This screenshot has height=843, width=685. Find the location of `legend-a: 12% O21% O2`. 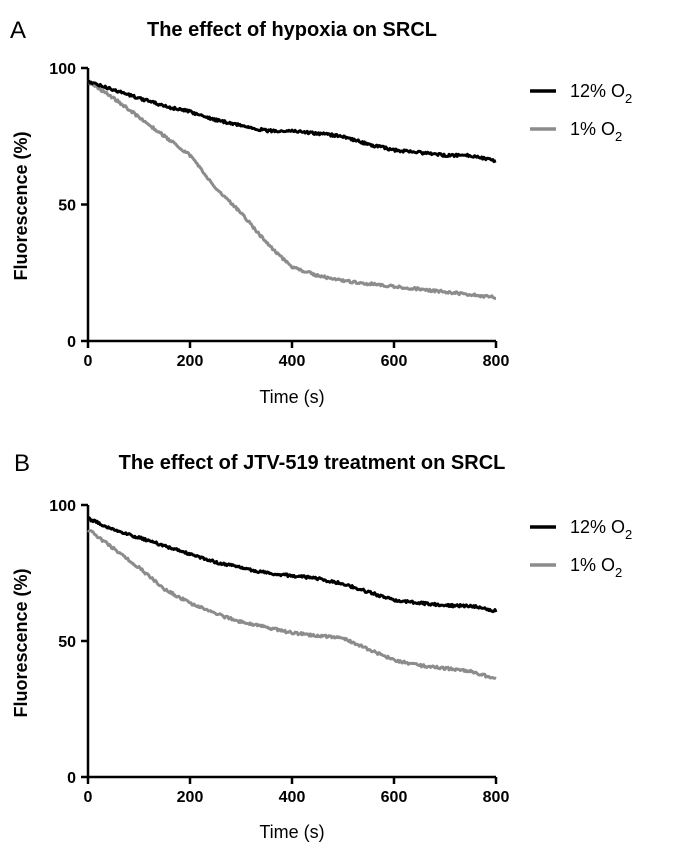

legend-a: 12% O21% O2 is located at coordinates (581, 112).